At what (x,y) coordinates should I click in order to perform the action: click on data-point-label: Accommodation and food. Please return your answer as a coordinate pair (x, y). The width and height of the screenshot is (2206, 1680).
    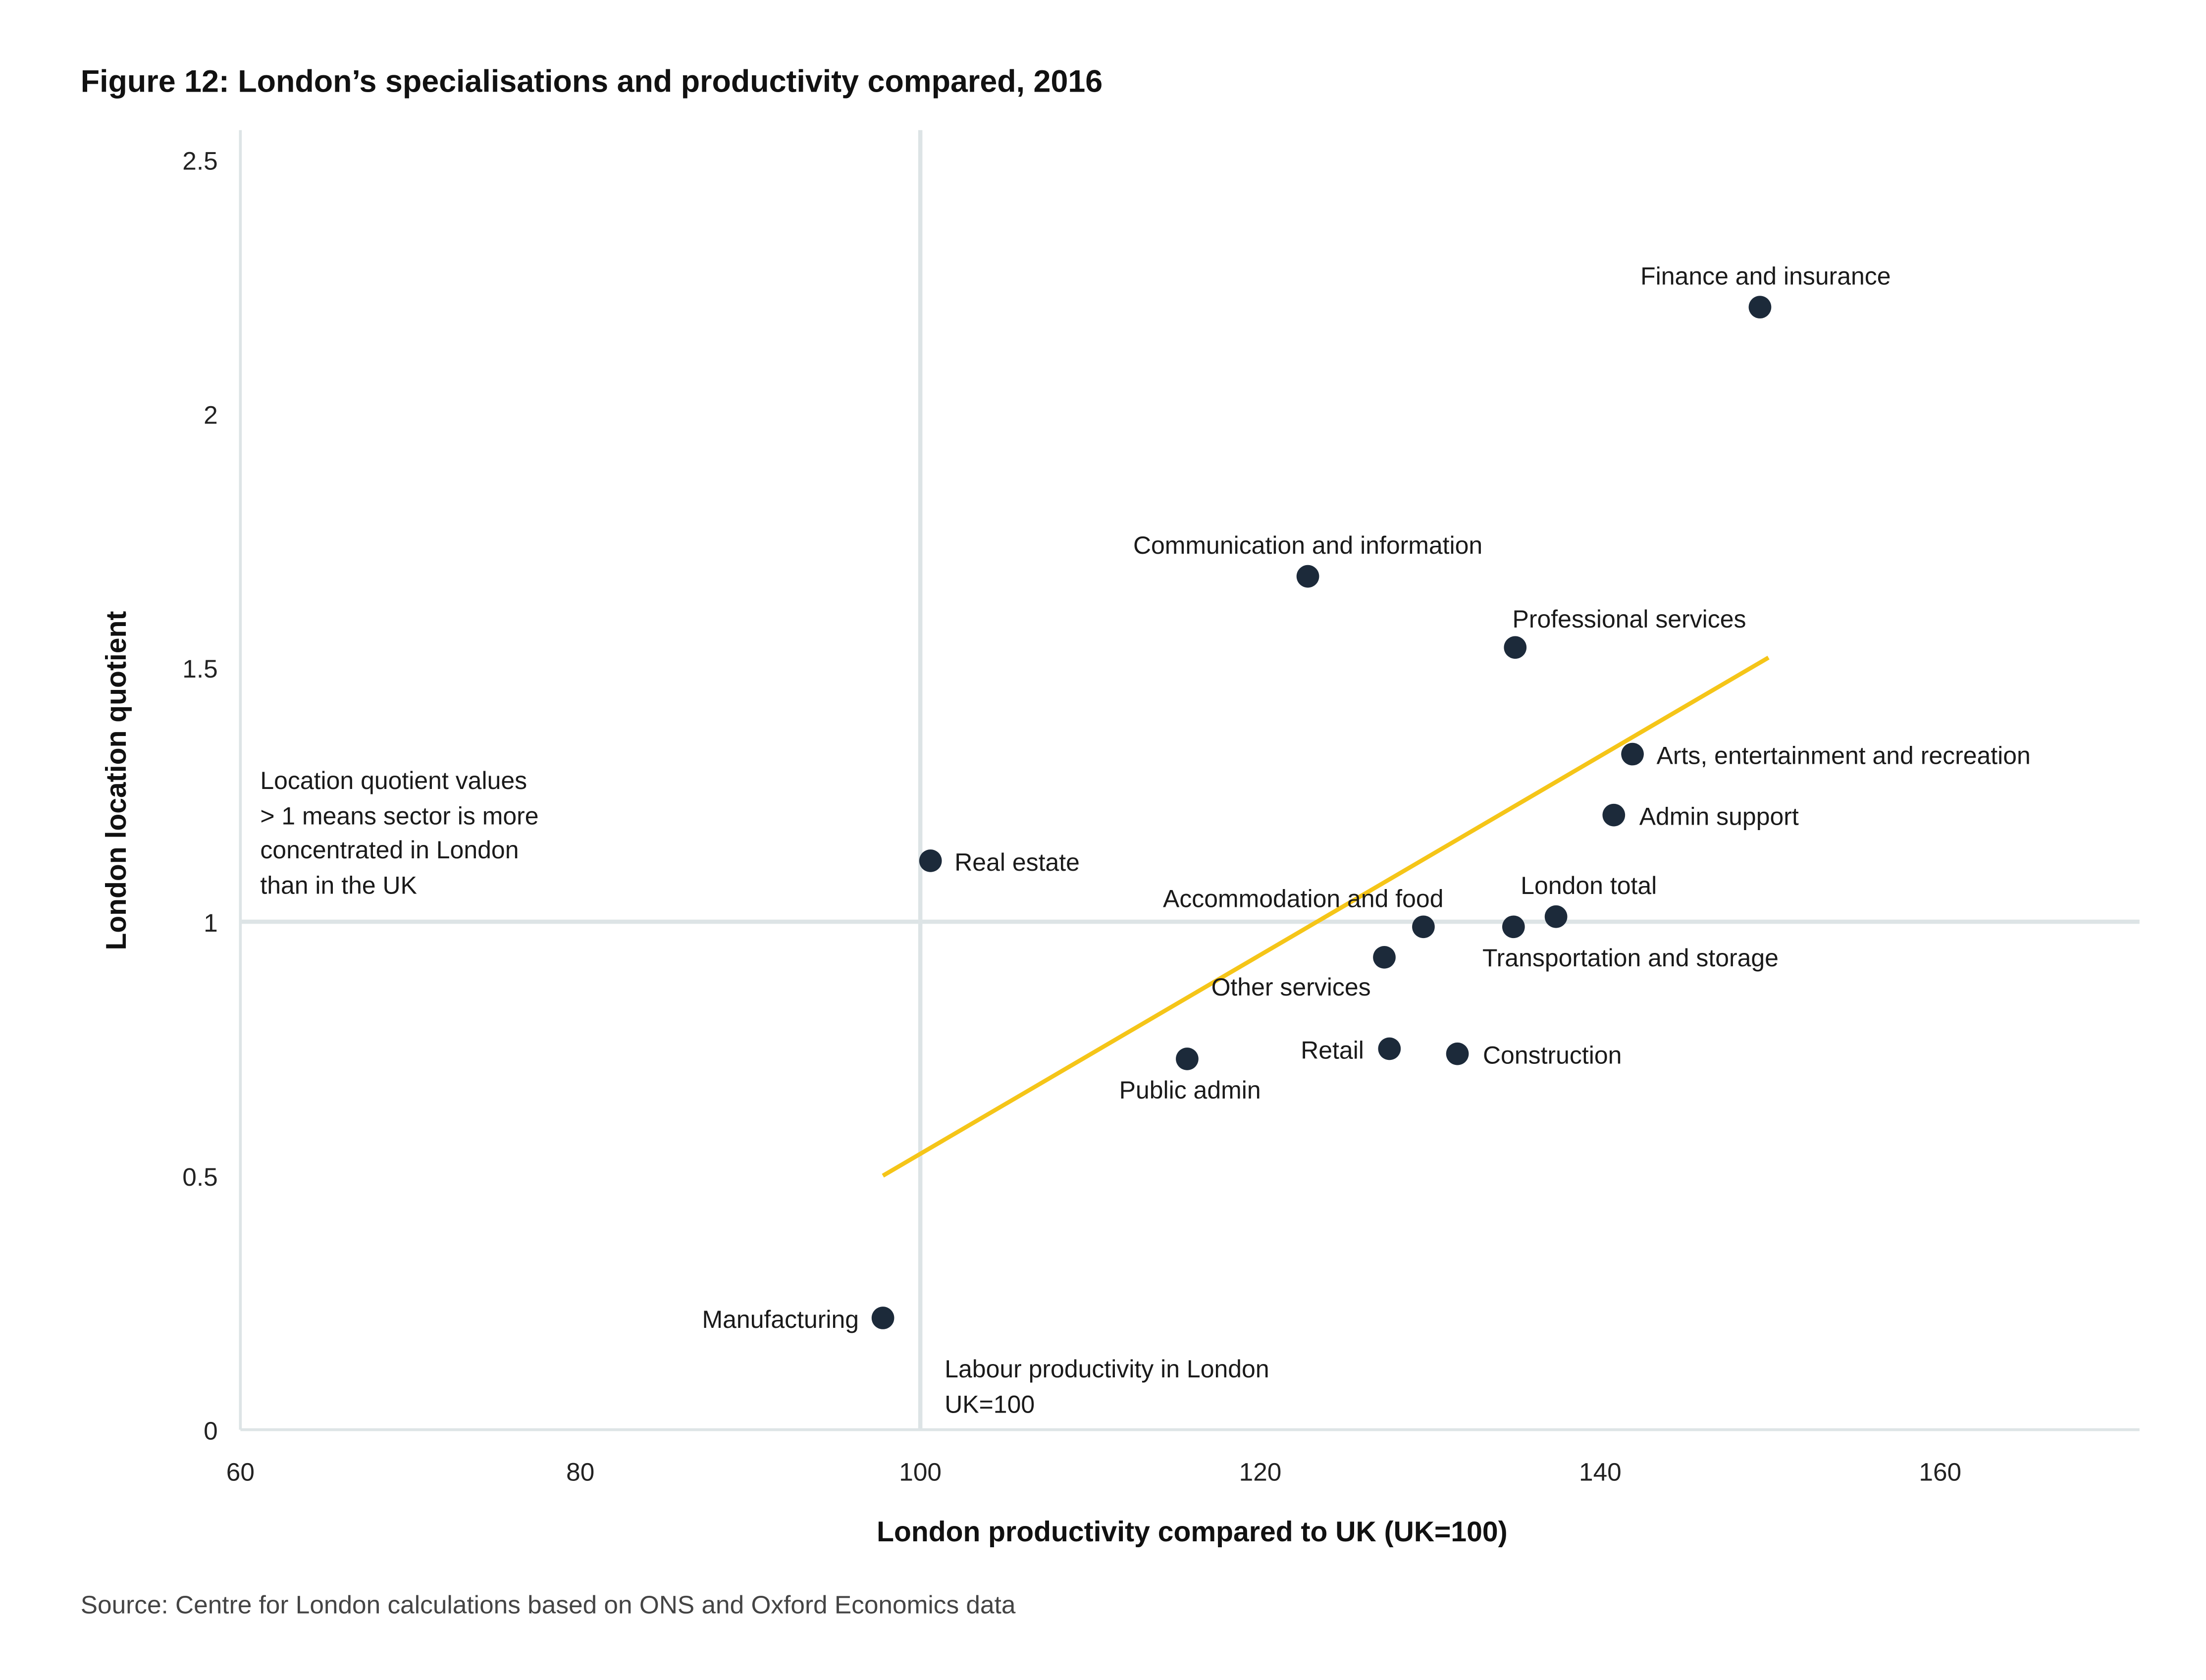
    Looking at the image, I should click on (1303, 898).